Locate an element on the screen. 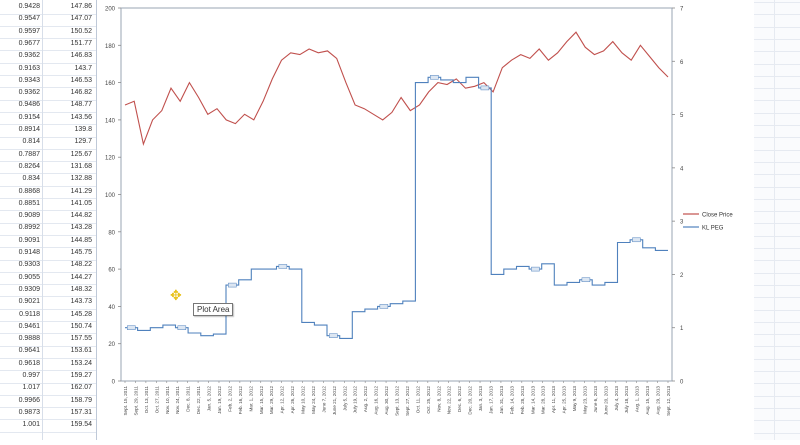  cell-peg: 0.834 is located at coordinates (31, 179).